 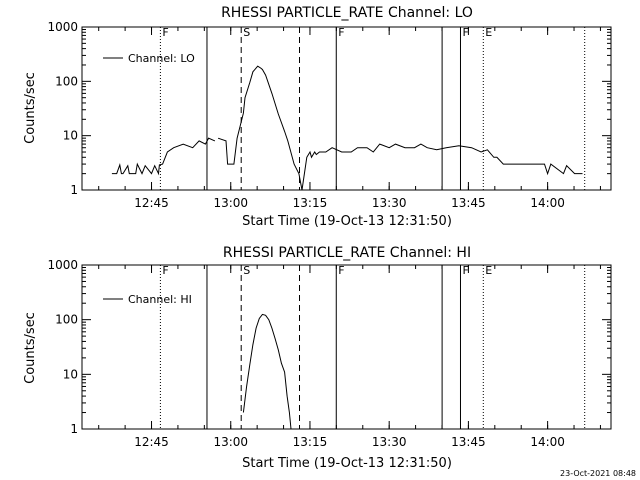 I want to click on legend-label: Channel: LO, so click(x=161, y=58).